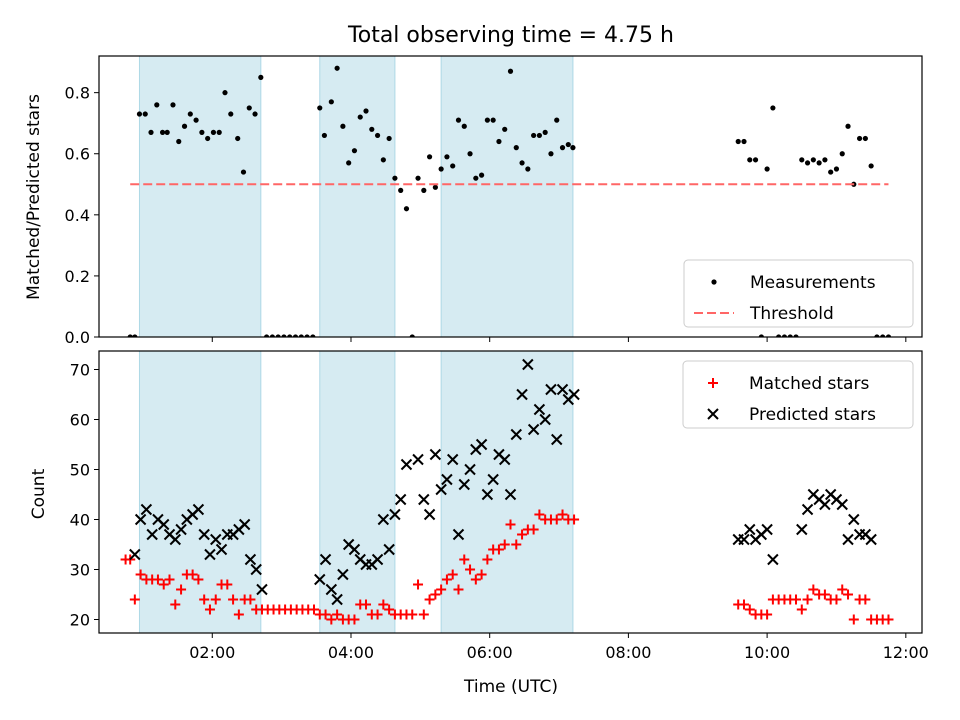  I want to click on chart-title: Total observing time = 4.75 h, so click(510, 35).